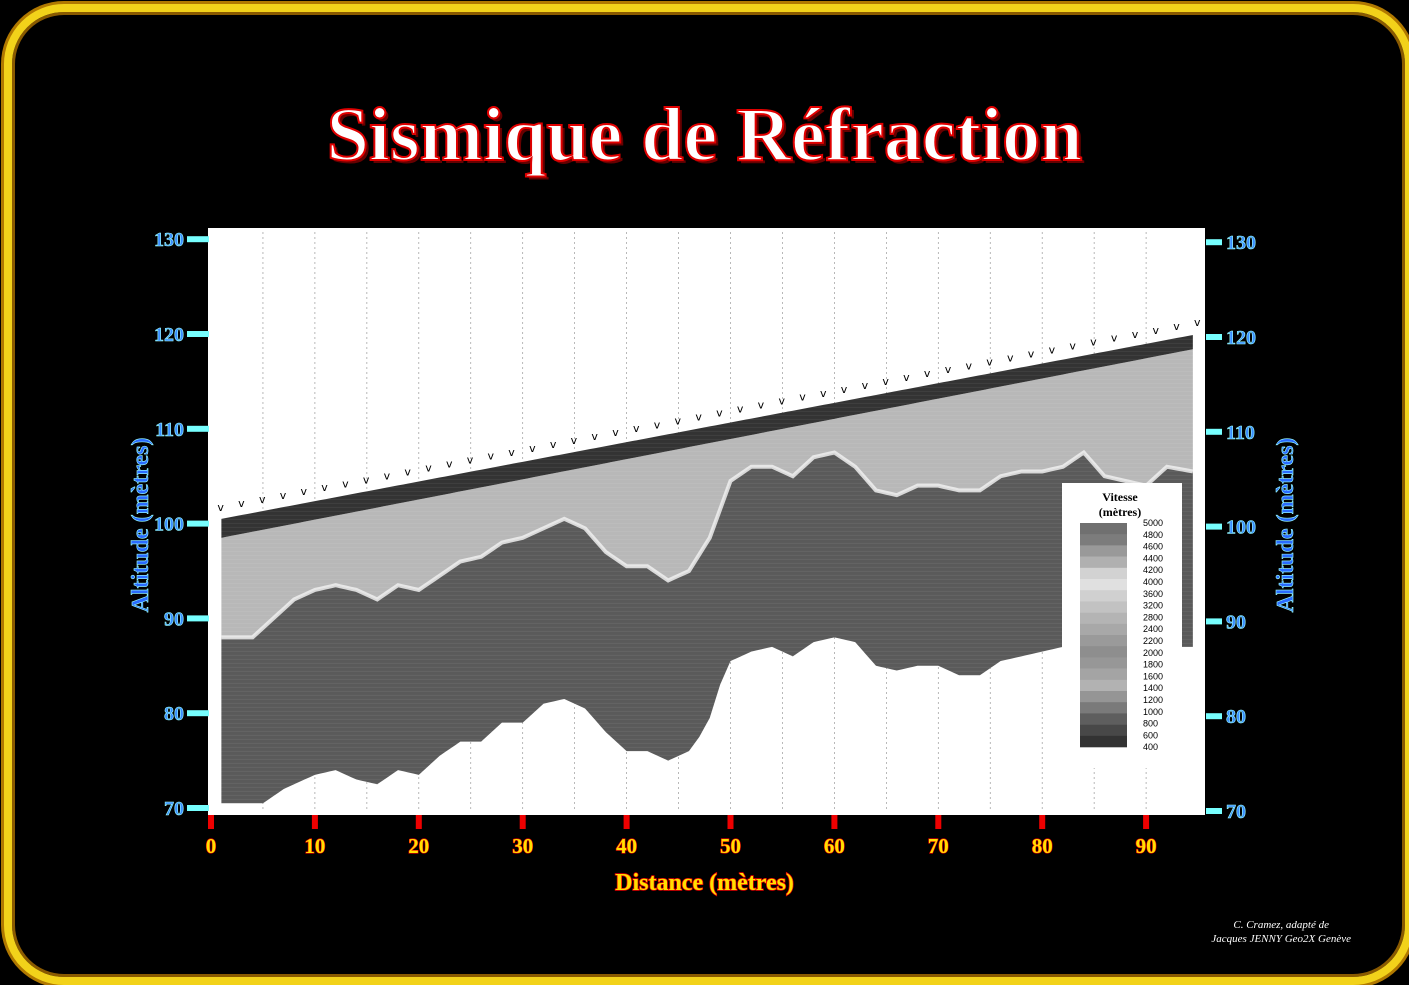 The height and width of the screenshot is (985, 1409). Describe the element at coordinates (174, 619) in the screenshot. I see `y-tick-label-left: 90` at that location.